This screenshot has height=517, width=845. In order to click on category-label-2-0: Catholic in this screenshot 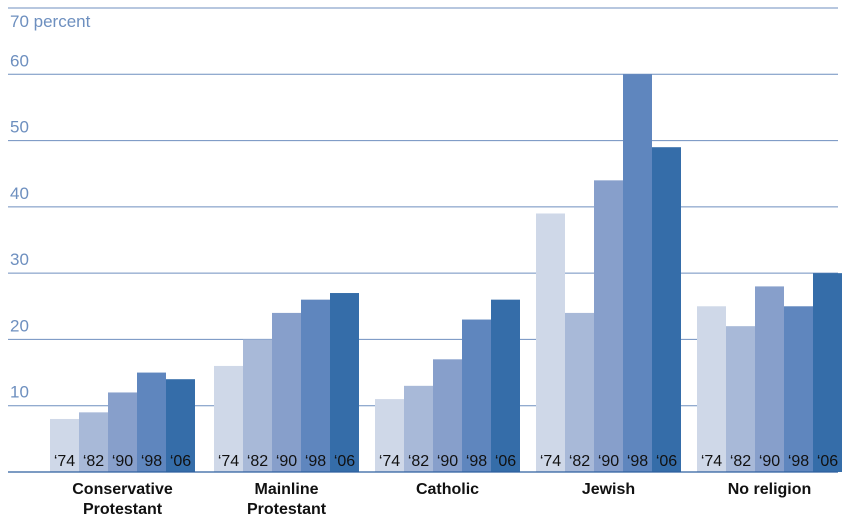, I will do `click(447, 489)`.